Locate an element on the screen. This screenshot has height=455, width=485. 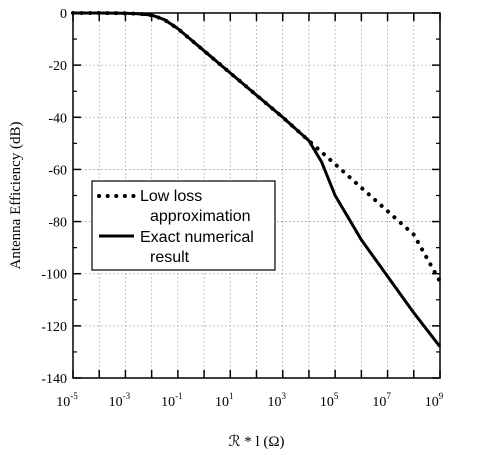
y-axis-label: Antenna Efficiency (dB) is located at coordinates (16, 195).